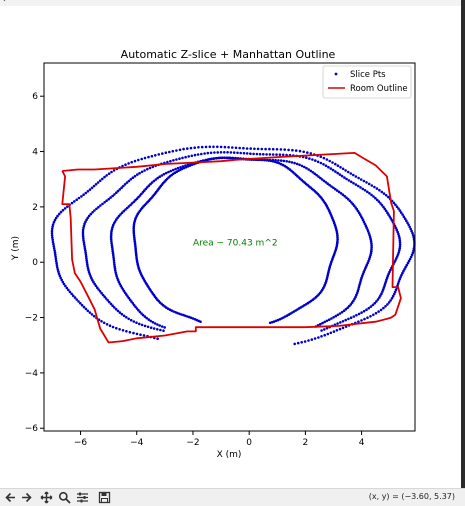  Describe the element at coordinates (16, 248) in the screenshot. I see `y-axis-label: Y (m)` at that location.